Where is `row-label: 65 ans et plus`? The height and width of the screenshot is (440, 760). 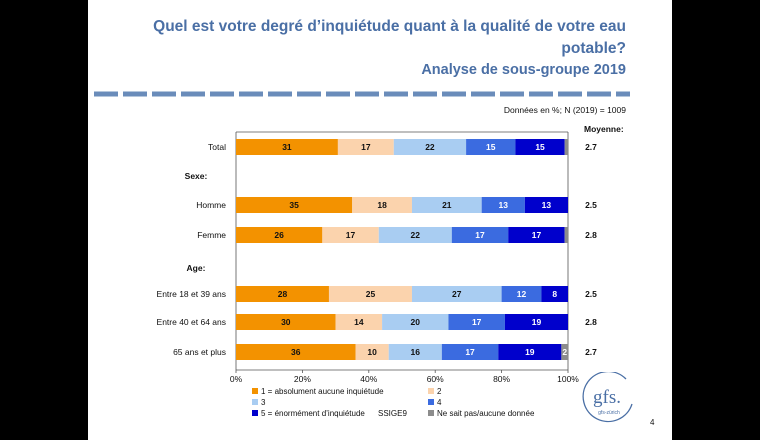
row-label: 65 ans et plus is located at coordinates (199, 352).